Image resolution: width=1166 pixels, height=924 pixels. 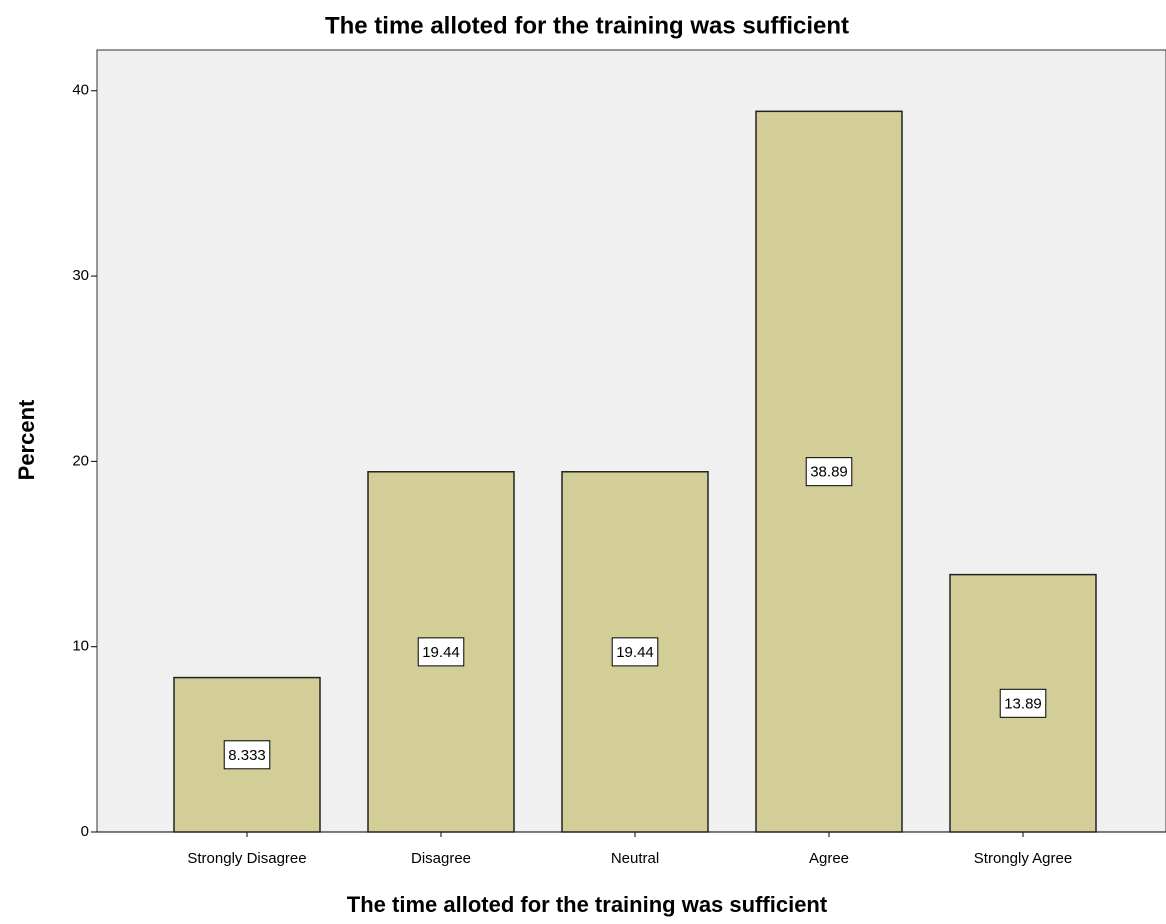 I want to click on x-tick-label: Neutral, so click(x=635, y=858).